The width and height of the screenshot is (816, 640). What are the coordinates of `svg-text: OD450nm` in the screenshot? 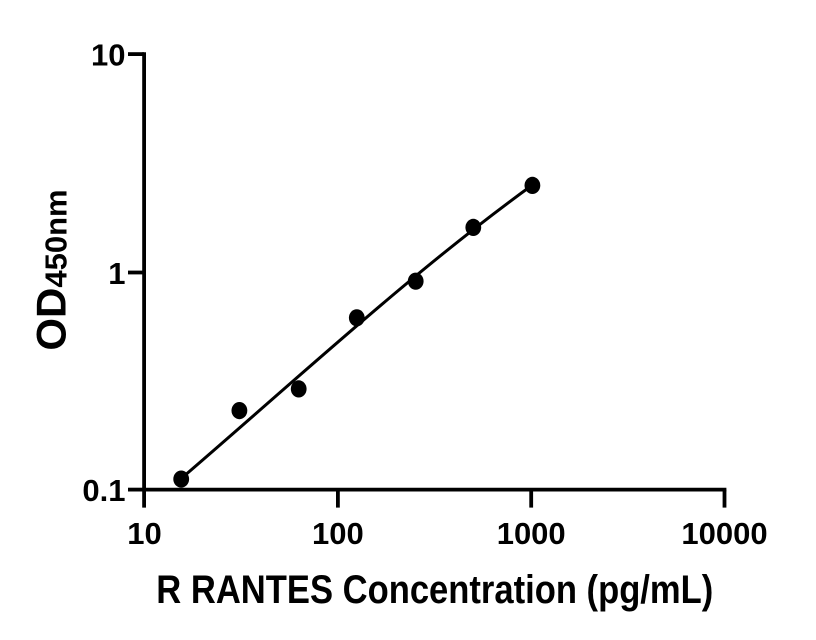 It's located at (51, 269).